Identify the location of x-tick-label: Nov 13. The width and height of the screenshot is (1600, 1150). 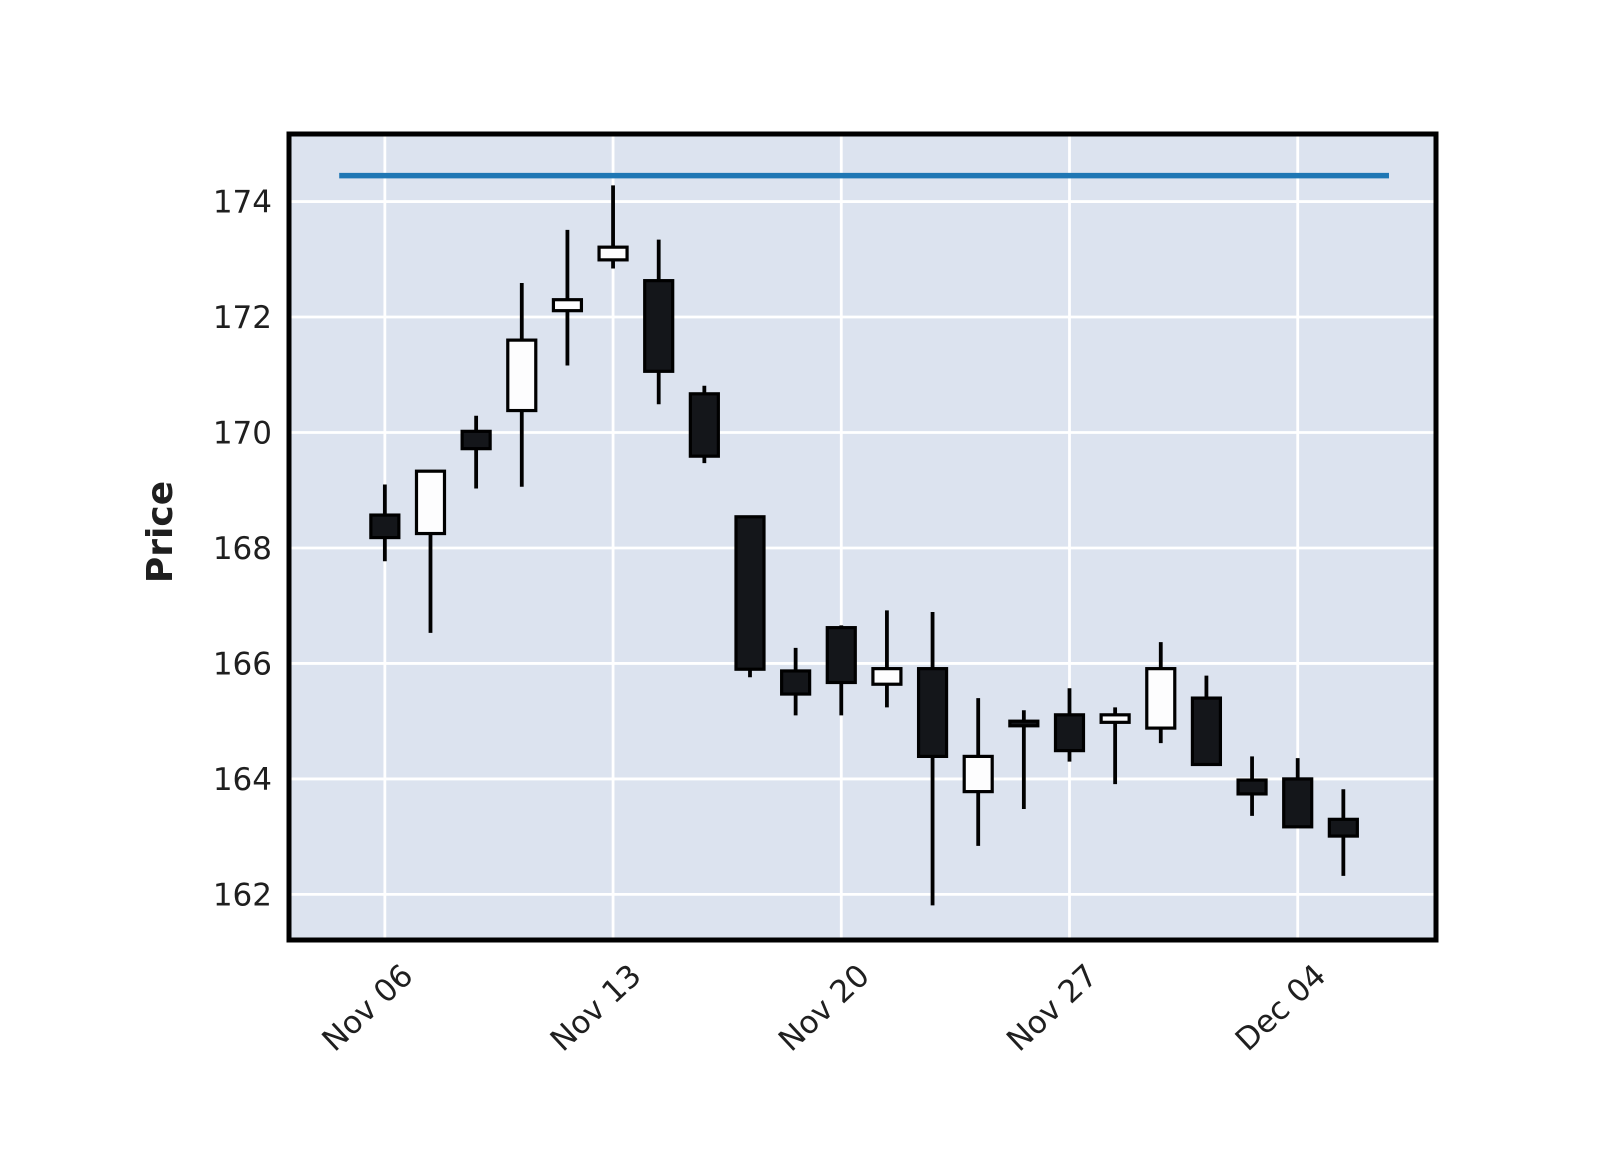
(596, 1008).